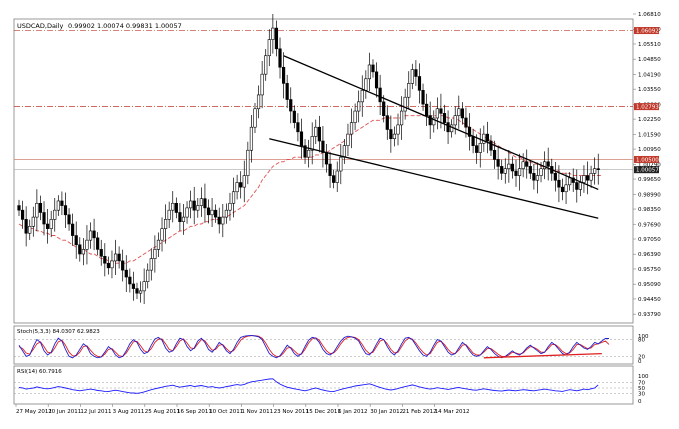  Describe the element at coordinates (194, 412) in the screenshot. I see `time-tick-label: 16 Sep 2011` at that location.